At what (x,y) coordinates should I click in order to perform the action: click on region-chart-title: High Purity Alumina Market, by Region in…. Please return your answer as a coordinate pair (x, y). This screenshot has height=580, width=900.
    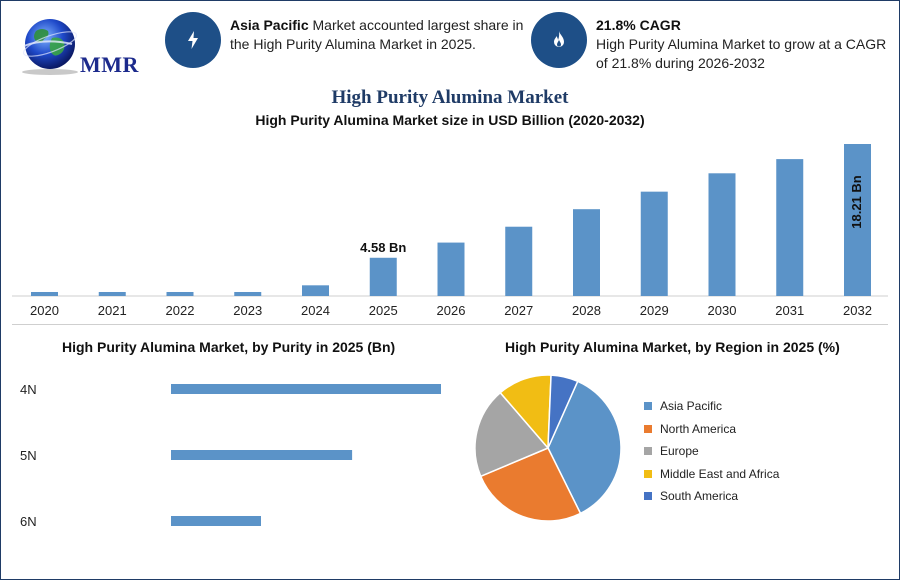
    Looking at the image, I should click on (672, 347).